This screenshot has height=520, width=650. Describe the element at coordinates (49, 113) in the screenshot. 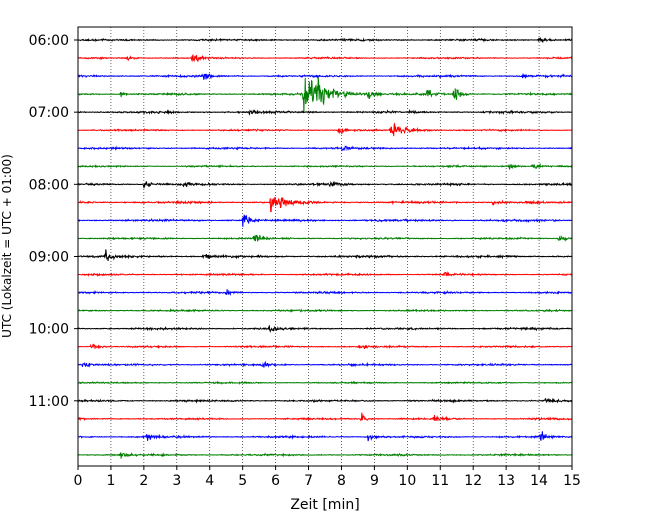

I see `y-tick-label: 07:00` at that location.